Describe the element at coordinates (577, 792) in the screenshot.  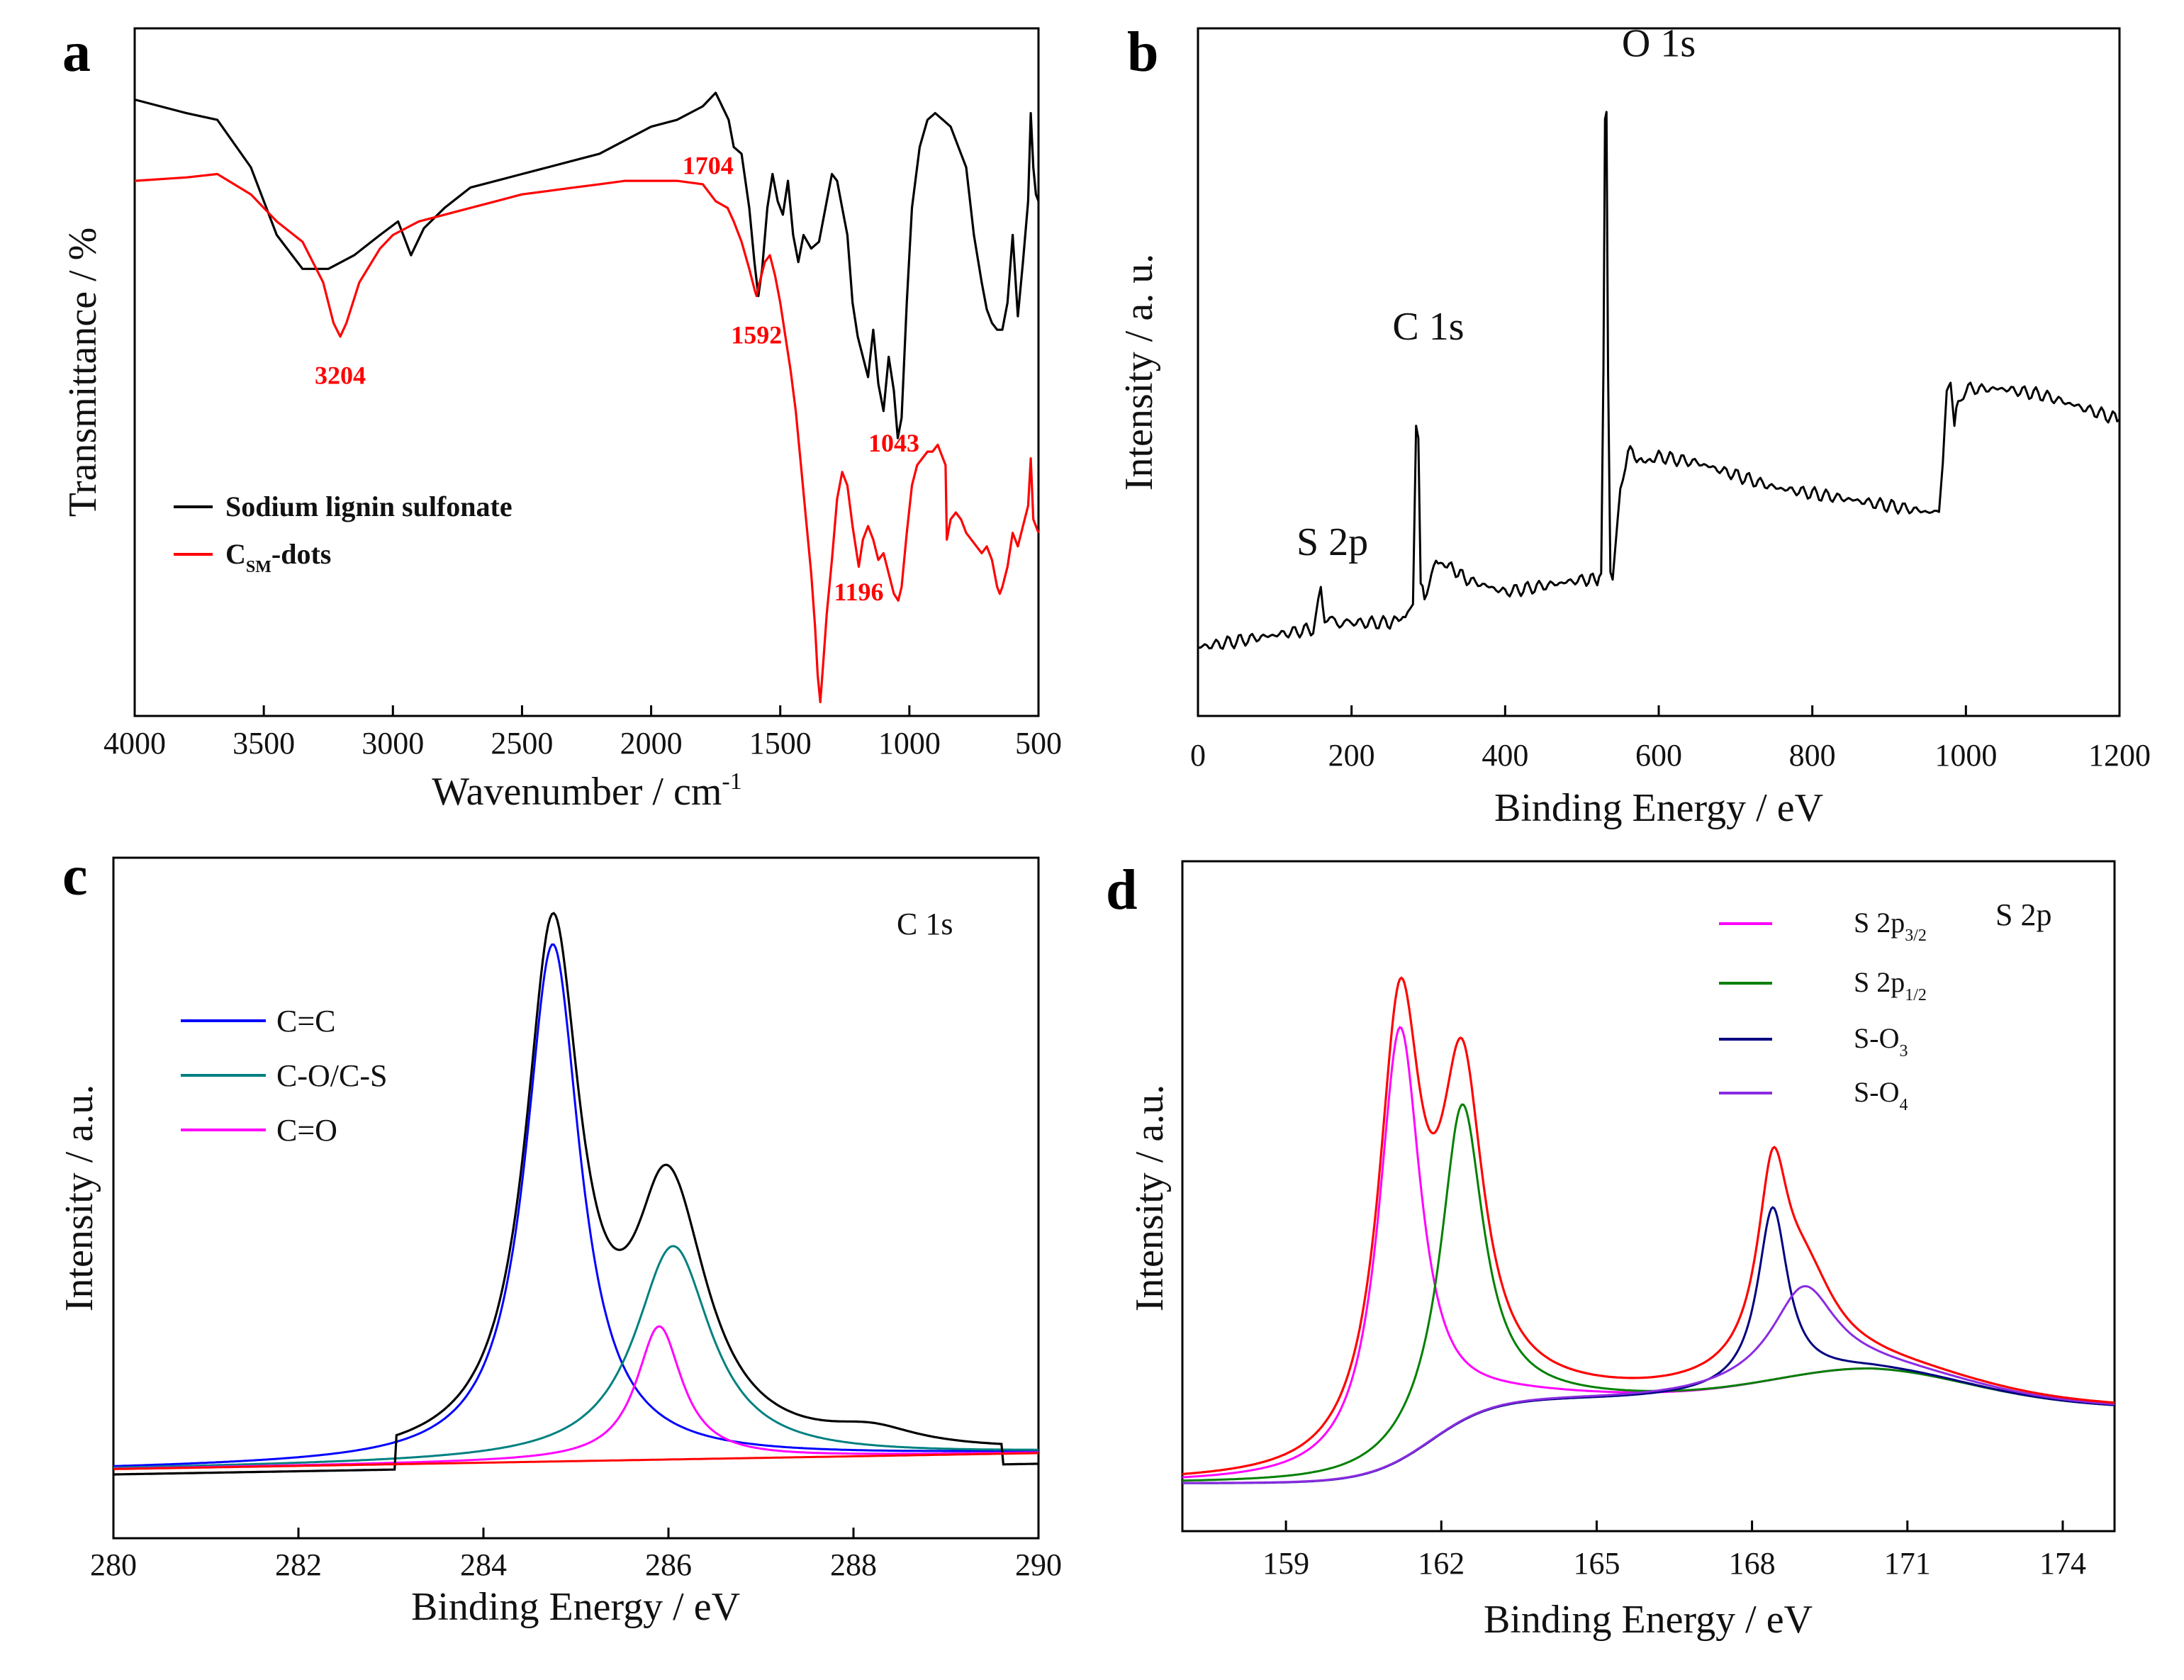
I see `panel-a-xlabel-text: Wavenumber / cm` at that location.